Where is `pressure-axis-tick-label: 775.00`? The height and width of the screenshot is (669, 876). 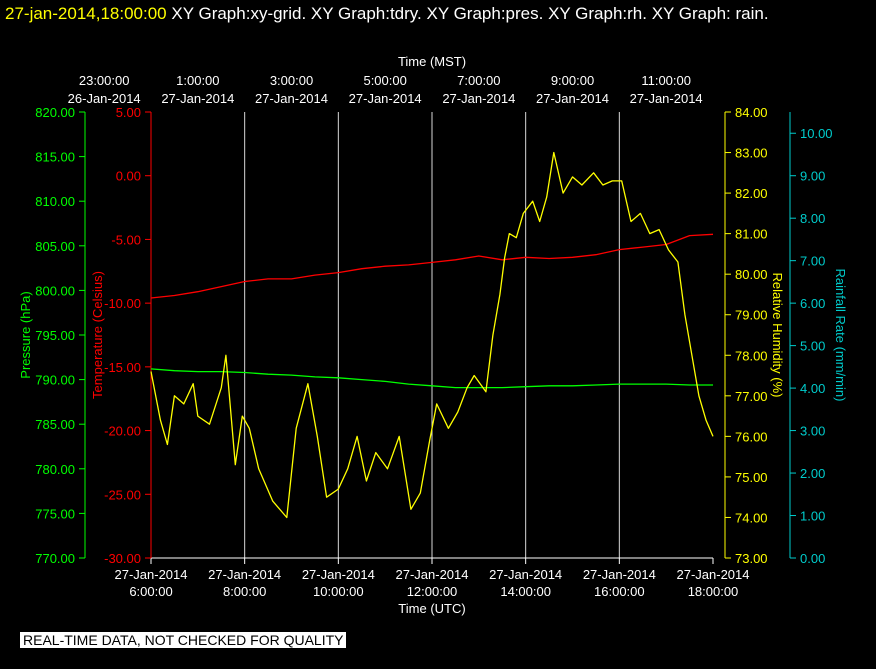
pressure-axis-tick-label: 775.00 is located at coordinates (55, 513).